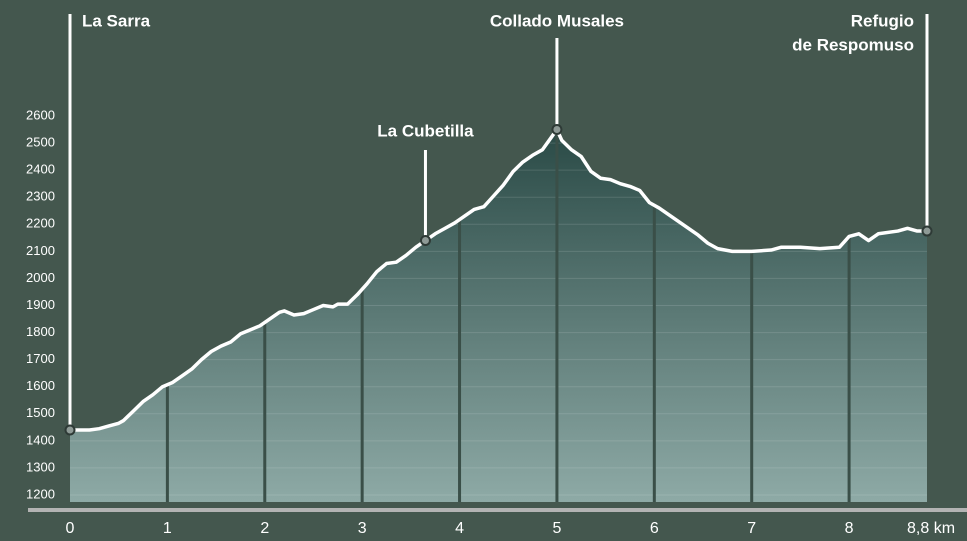 This screenshot has height=541, width=967. Describe the element at coordinates (556, 528) in the screenshot. I see `x-tick-label: 5` at that location.